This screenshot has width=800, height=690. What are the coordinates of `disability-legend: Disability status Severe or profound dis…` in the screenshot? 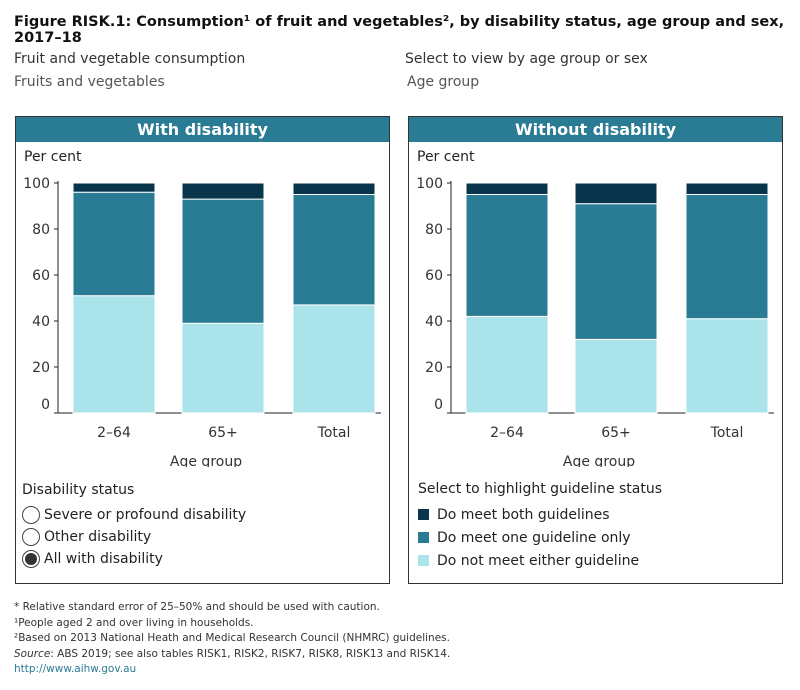 It's located at (134, 526).